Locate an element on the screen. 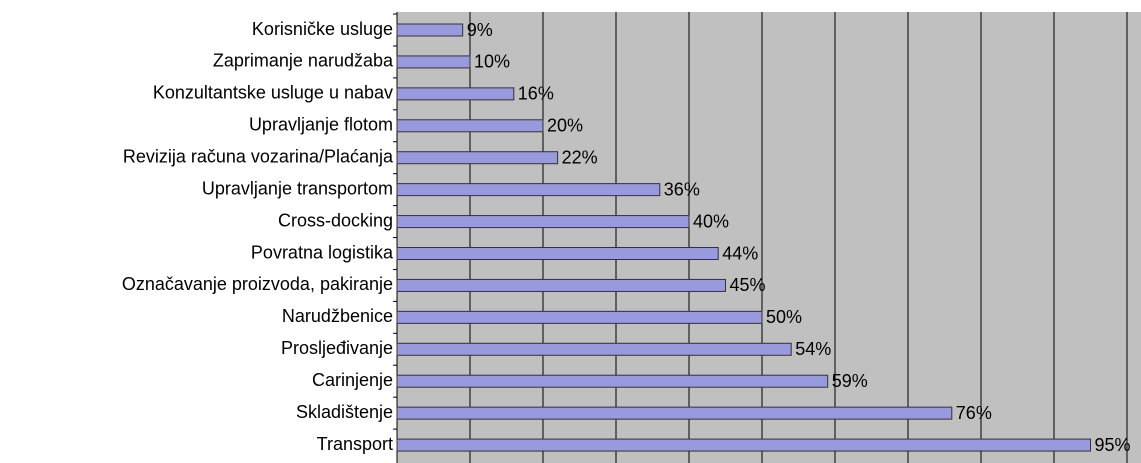  data-label: 50% is located at coordinates (784, 317).